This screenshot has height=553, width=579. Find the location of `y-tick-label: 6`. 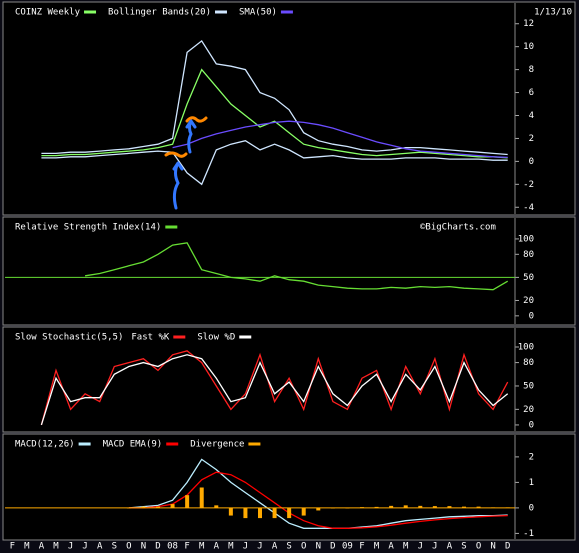

y-tick-label: 6 is located at coordinates (531, 93).